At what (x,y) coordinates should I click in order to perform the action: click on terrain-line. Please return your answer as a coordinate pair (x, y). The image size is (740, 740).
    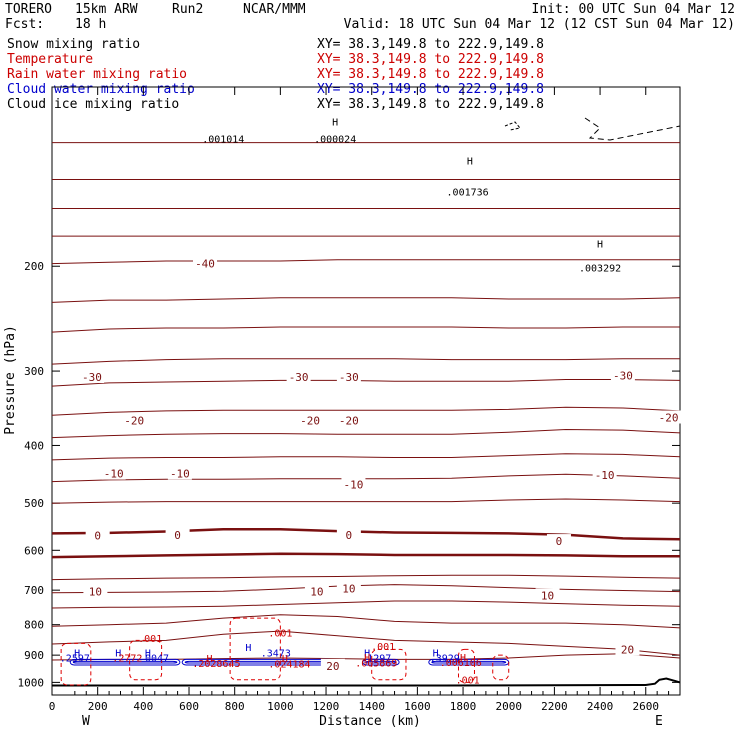
    Looking at the image, I should click on (366, 682).